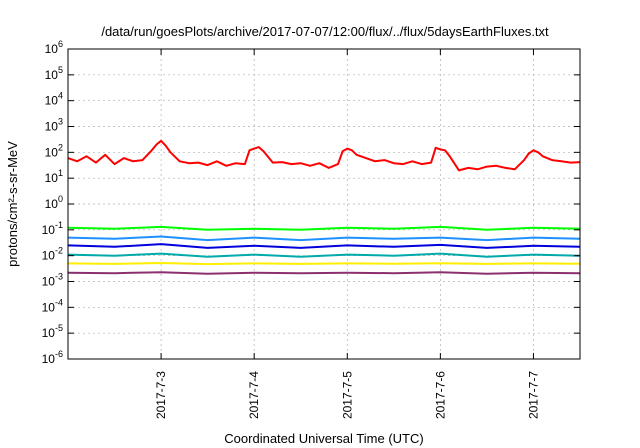  Describe the element at coordinates (52, 305) in the screenshot. I see `y-tick-label: 10⁻⁴` at that location.